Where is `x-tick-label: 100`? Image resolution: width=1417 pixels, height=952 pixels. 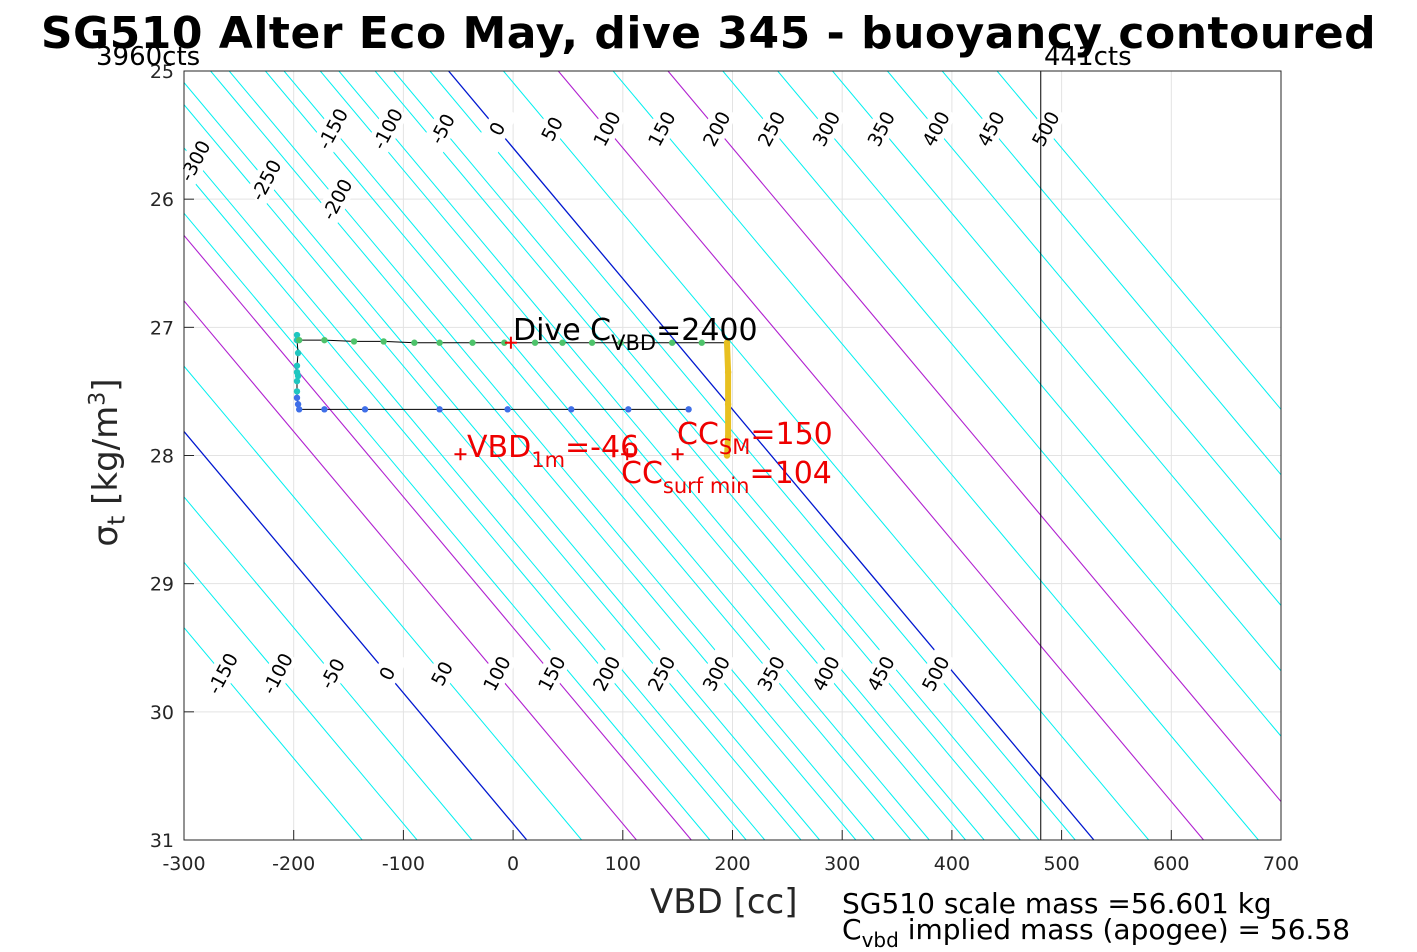 x-tick-label: 100 is located at coordinates (623, 864).